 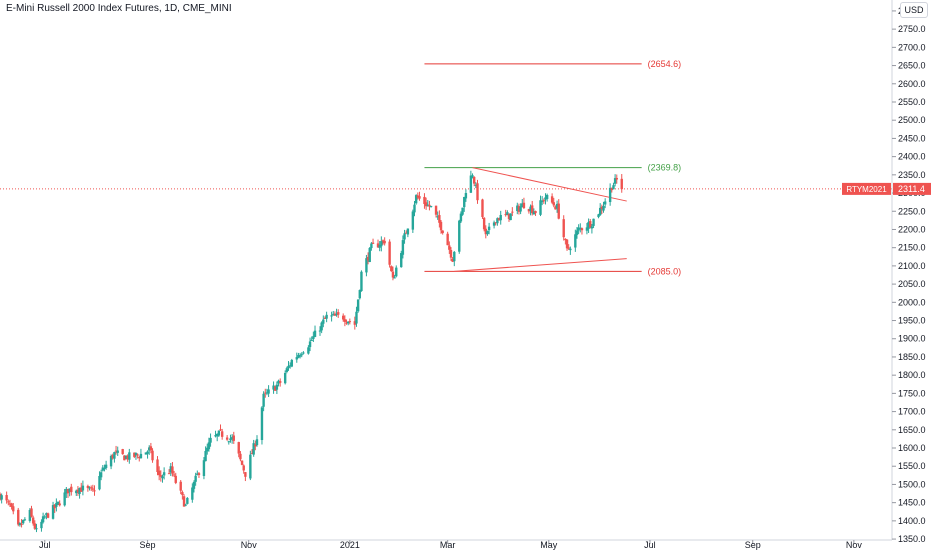 I want to click on last-price-badge, so click(x=912, y=188).